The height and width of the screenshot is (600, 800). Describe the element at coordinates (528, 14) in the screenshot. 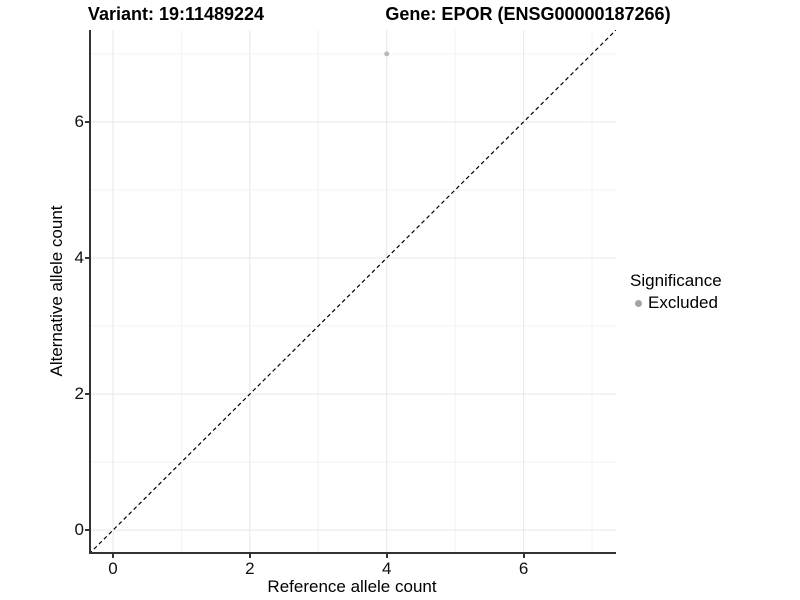

I see `plot-title-gene: Gene: EPOR (ENSG00000187266)` at that location.